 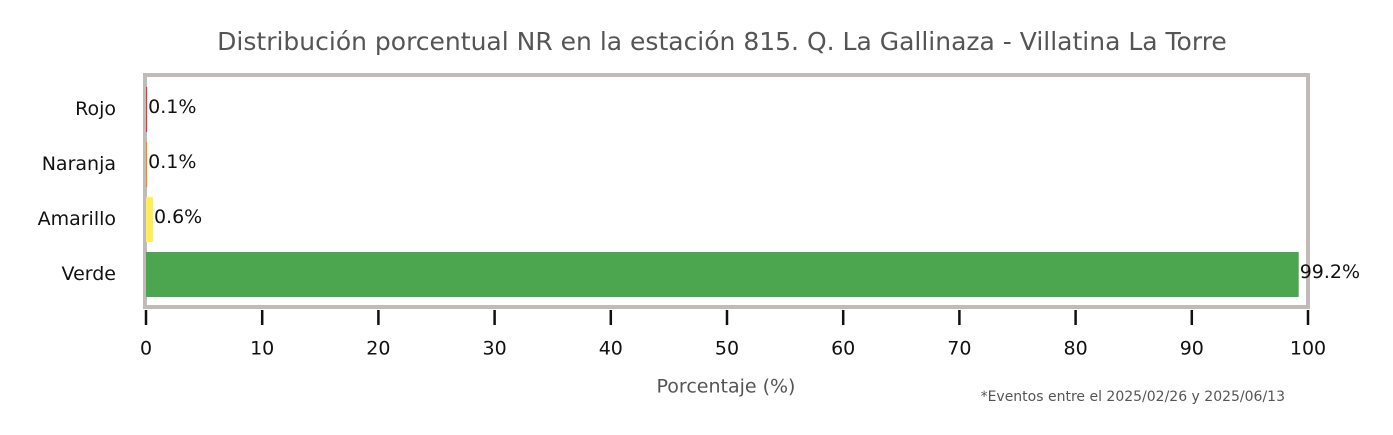 What do you see at coordinates (89, 274) in the screenshot?
I see `y-tick-label: Verde` at bounding box center [89, 274].